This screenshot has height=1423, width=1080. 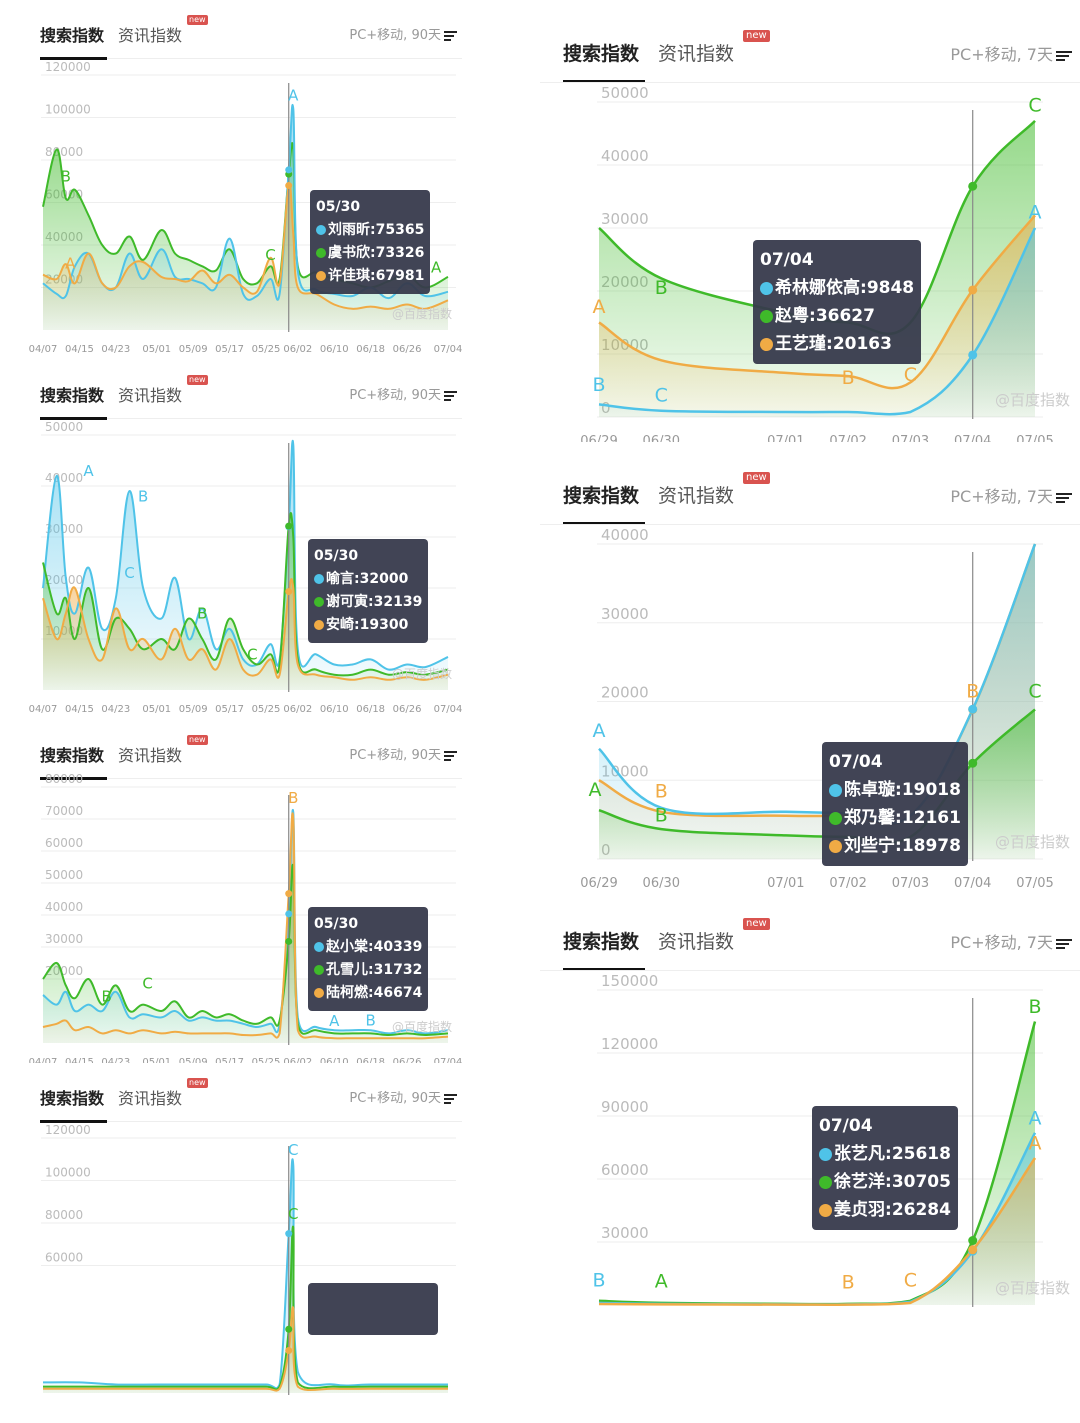 I want to click on series-value: 20163, so click(x=862, y=344).